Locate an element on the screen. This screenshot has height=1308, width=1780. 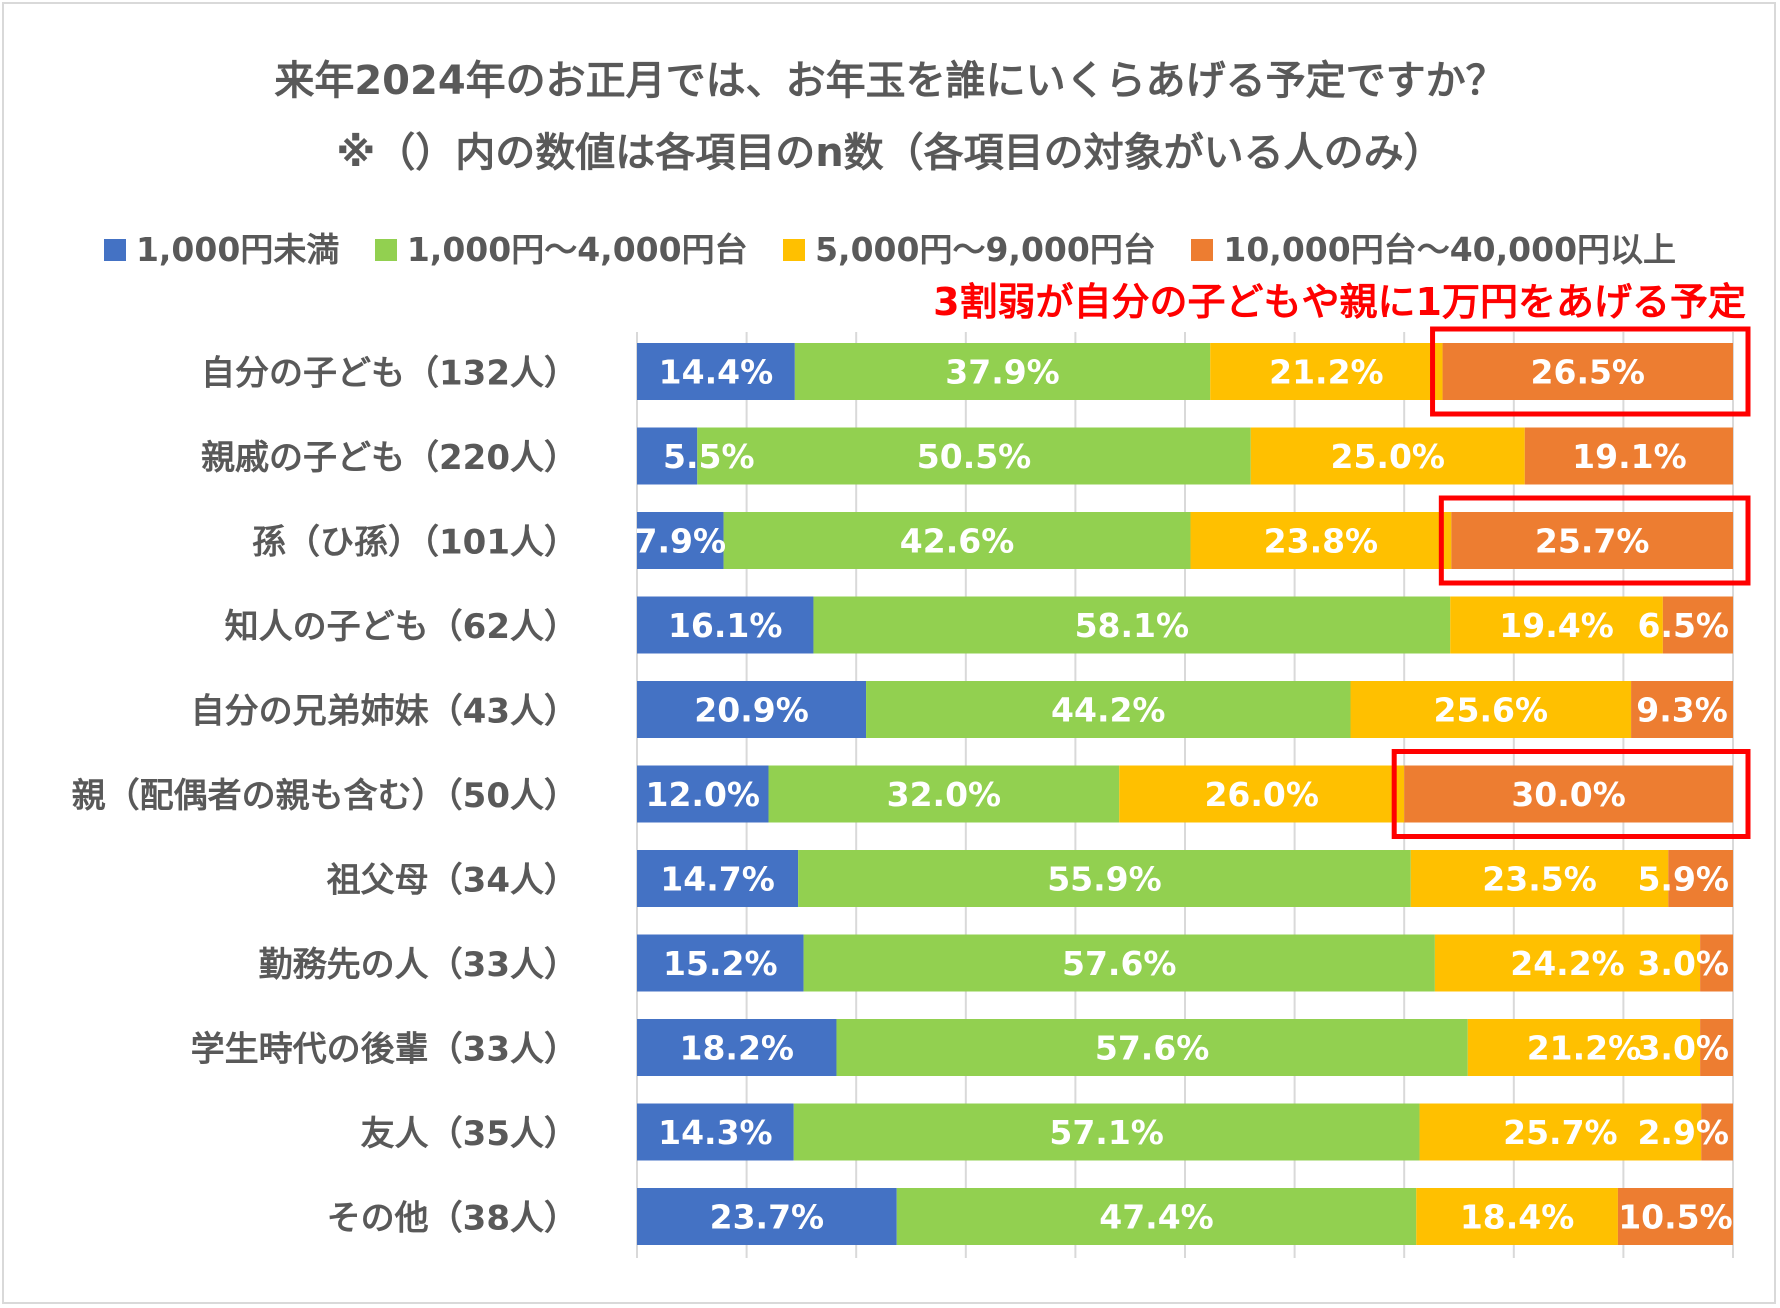
data-label: 10.5% is located at coordinates (1675, 1217).